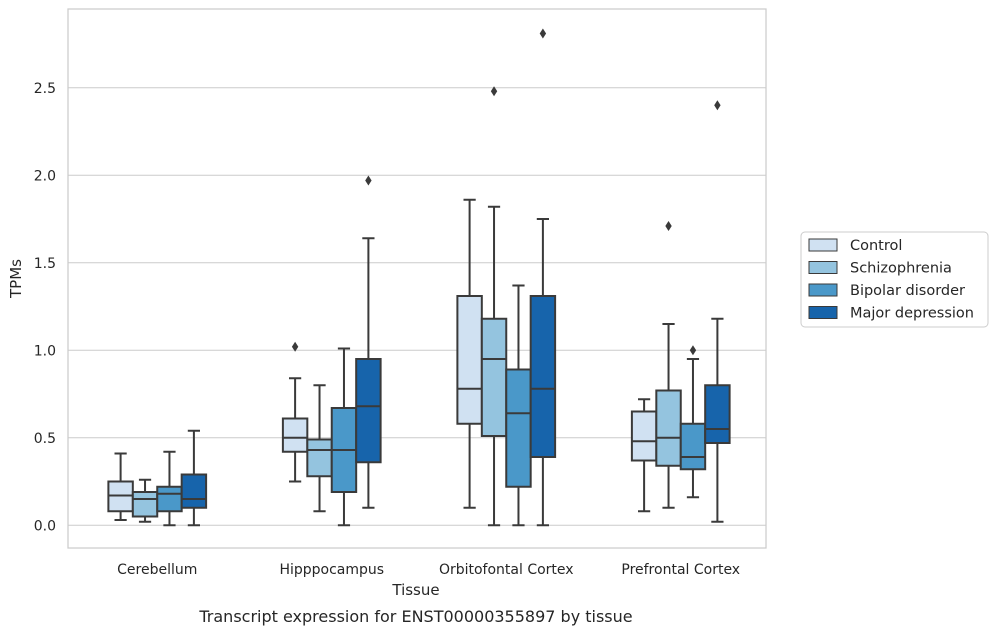 Image resolution: width=997 pixels, height=634 pixels. Describe the element at coordinates (45, 264) in the screenshot. I see `y-tick-label: 1.5` at that location.